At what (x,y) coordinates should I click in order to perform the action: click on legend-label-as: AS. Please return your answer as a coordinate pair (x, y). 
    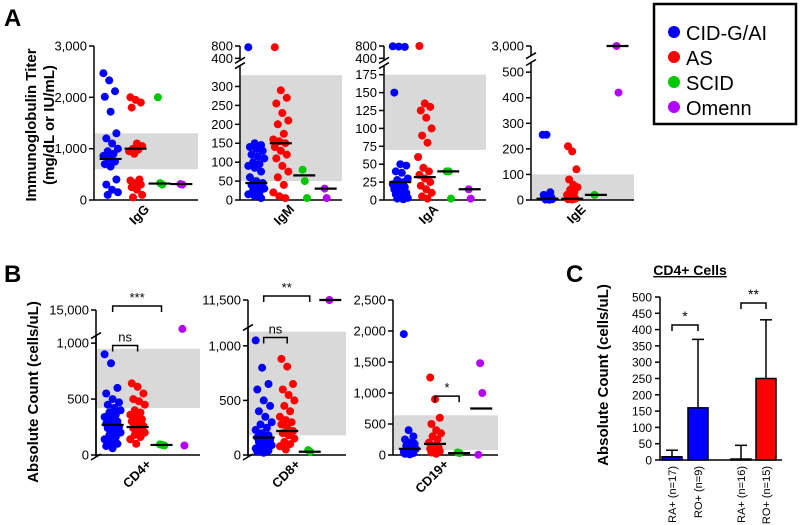
    Looking at the image, I should click on (699, 59).